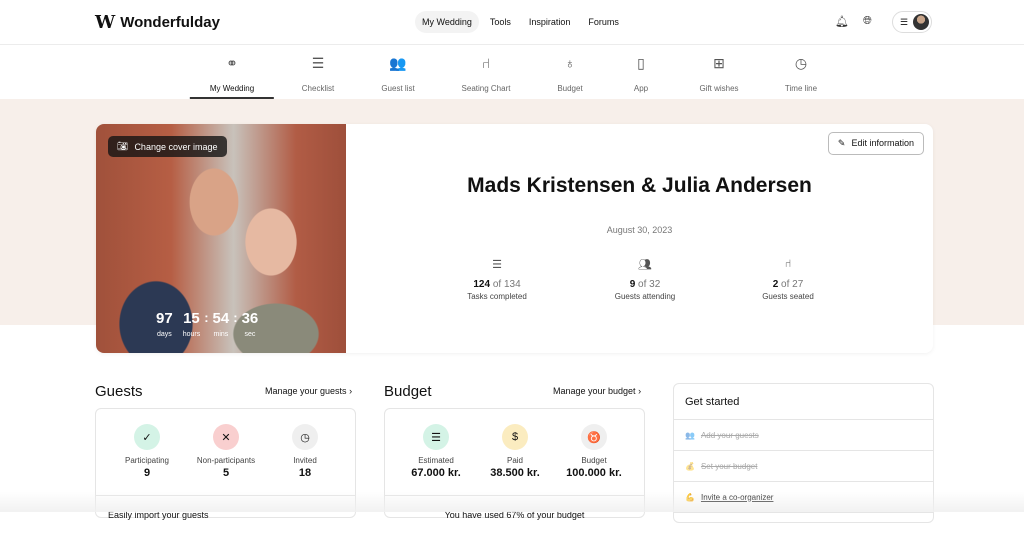  Describe the element at coordinates (690, 435) in the screenshot. I see `emoji-icon: 👥` at that location.